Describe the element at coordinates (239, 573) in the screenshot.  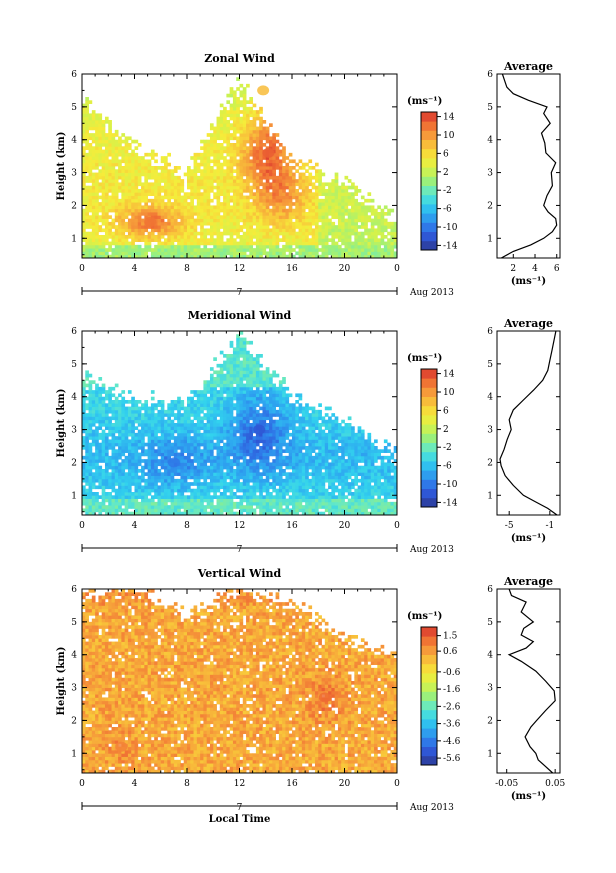
I see `panel-title: Vertical Wind` at that location.